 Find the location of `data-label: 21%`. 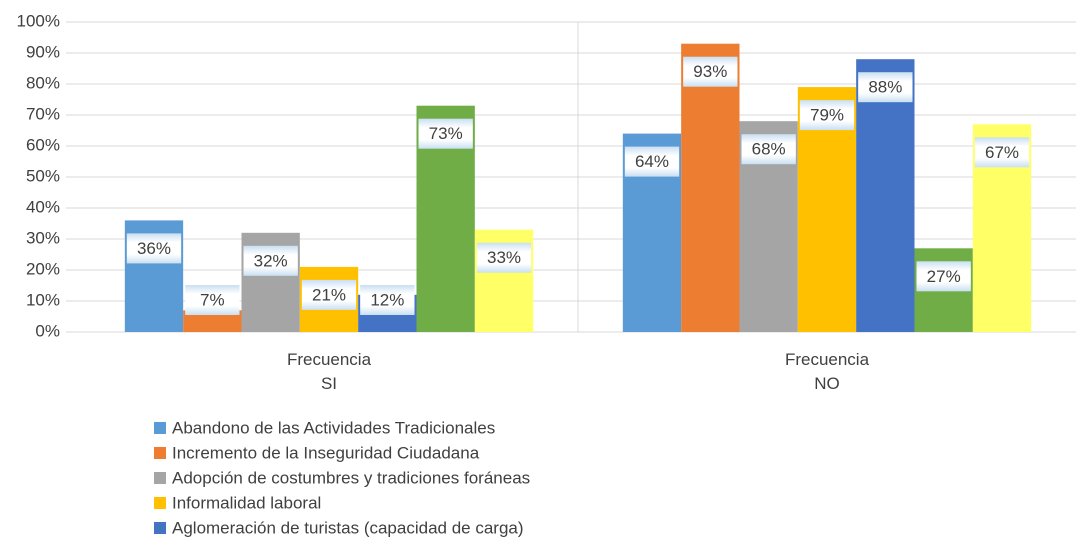

data-label: 21% is located at coordinates (329, 294).